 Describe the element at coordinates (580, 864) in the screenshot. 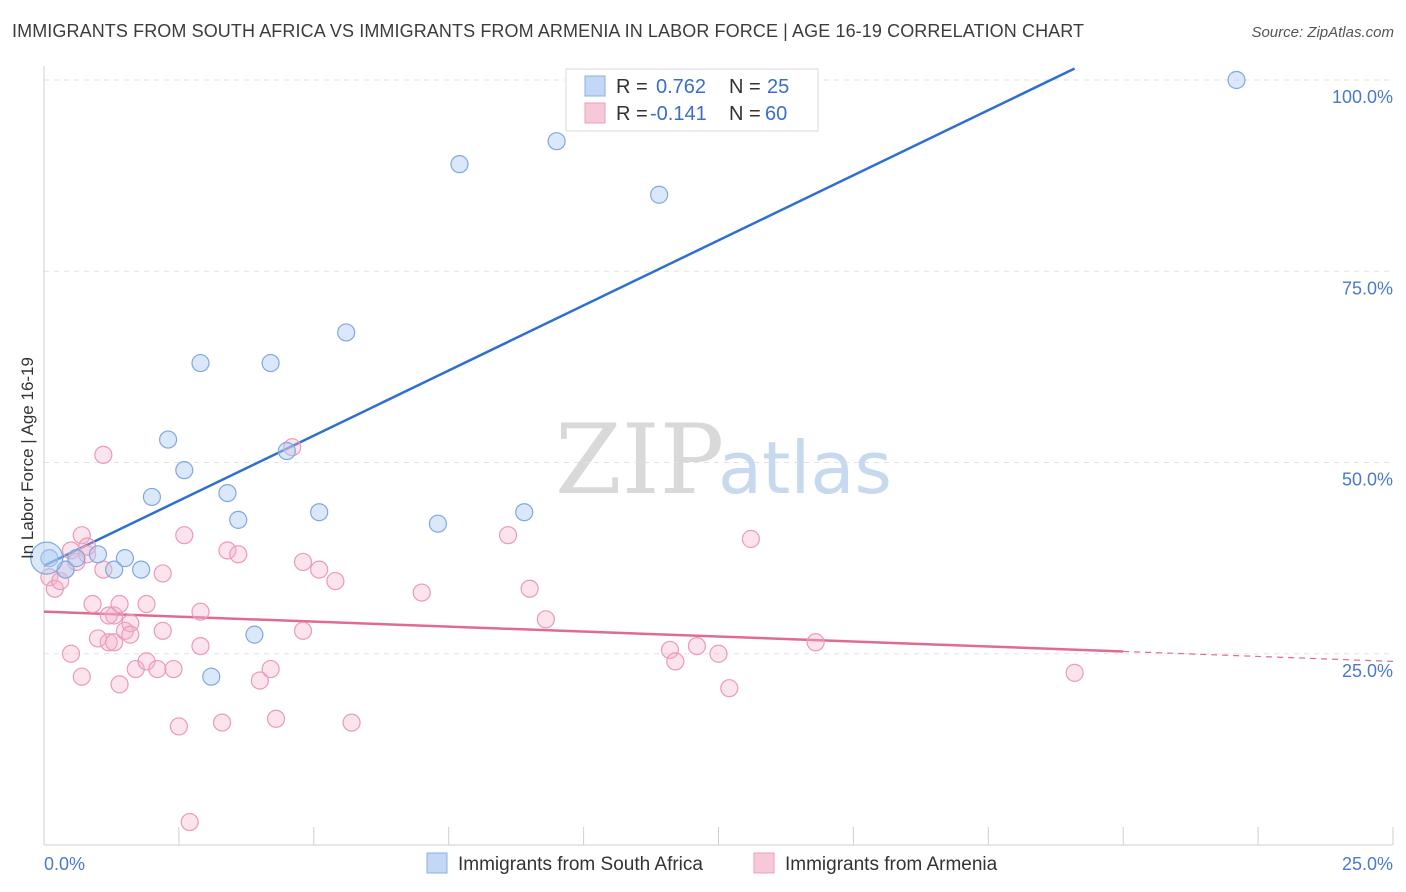

I see `bottom-legend-south-africa: Immigrants from South Africa` at that location.